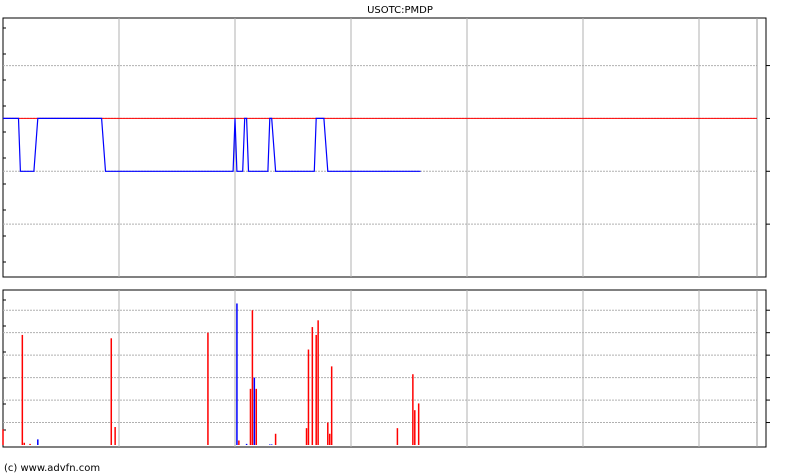 This screenshot has width=800, height=475. Describe the element at coordinates (400, 10) in the screenshot. I see `chart-title: USOTC:PMDP` at that location.